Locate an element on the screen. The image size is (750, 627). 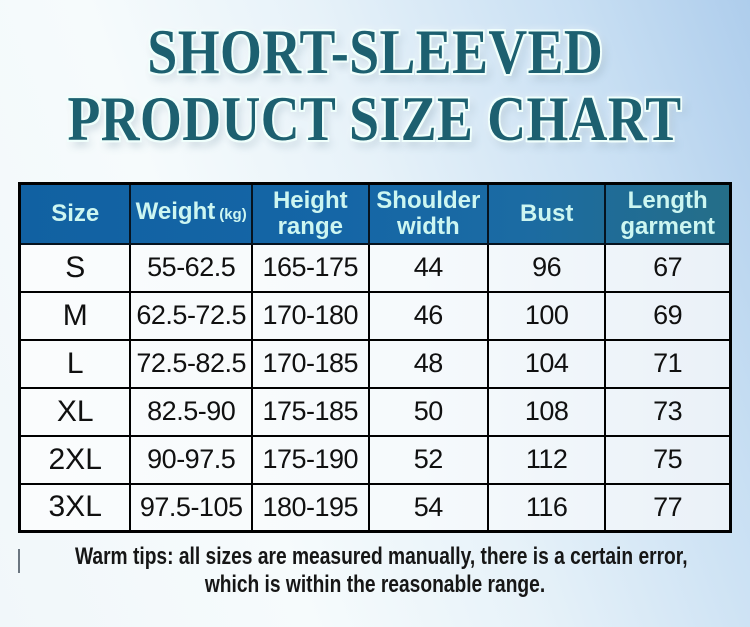
cell-weight: 90-97.5 is located at coordinates (191, 459).